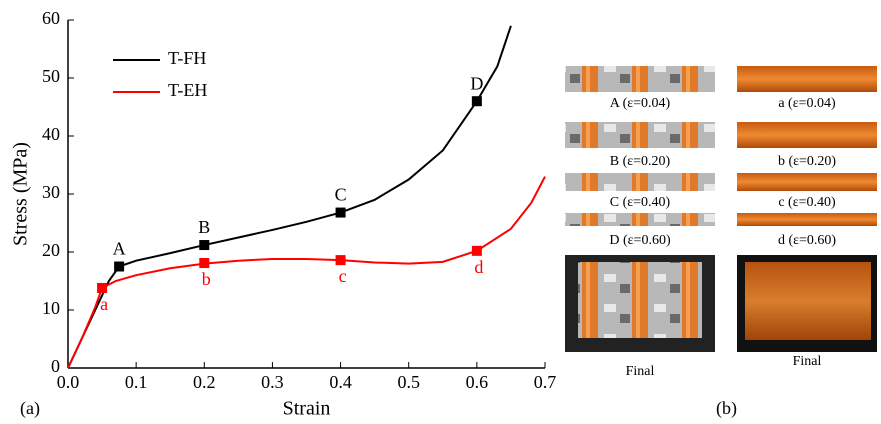 The width and height of the screenshot is (881, 424). What do you see at coordinates (272, 382) in the screenshot?
I see `x-tick-label: 0.3` at bounding box center [272, 382].